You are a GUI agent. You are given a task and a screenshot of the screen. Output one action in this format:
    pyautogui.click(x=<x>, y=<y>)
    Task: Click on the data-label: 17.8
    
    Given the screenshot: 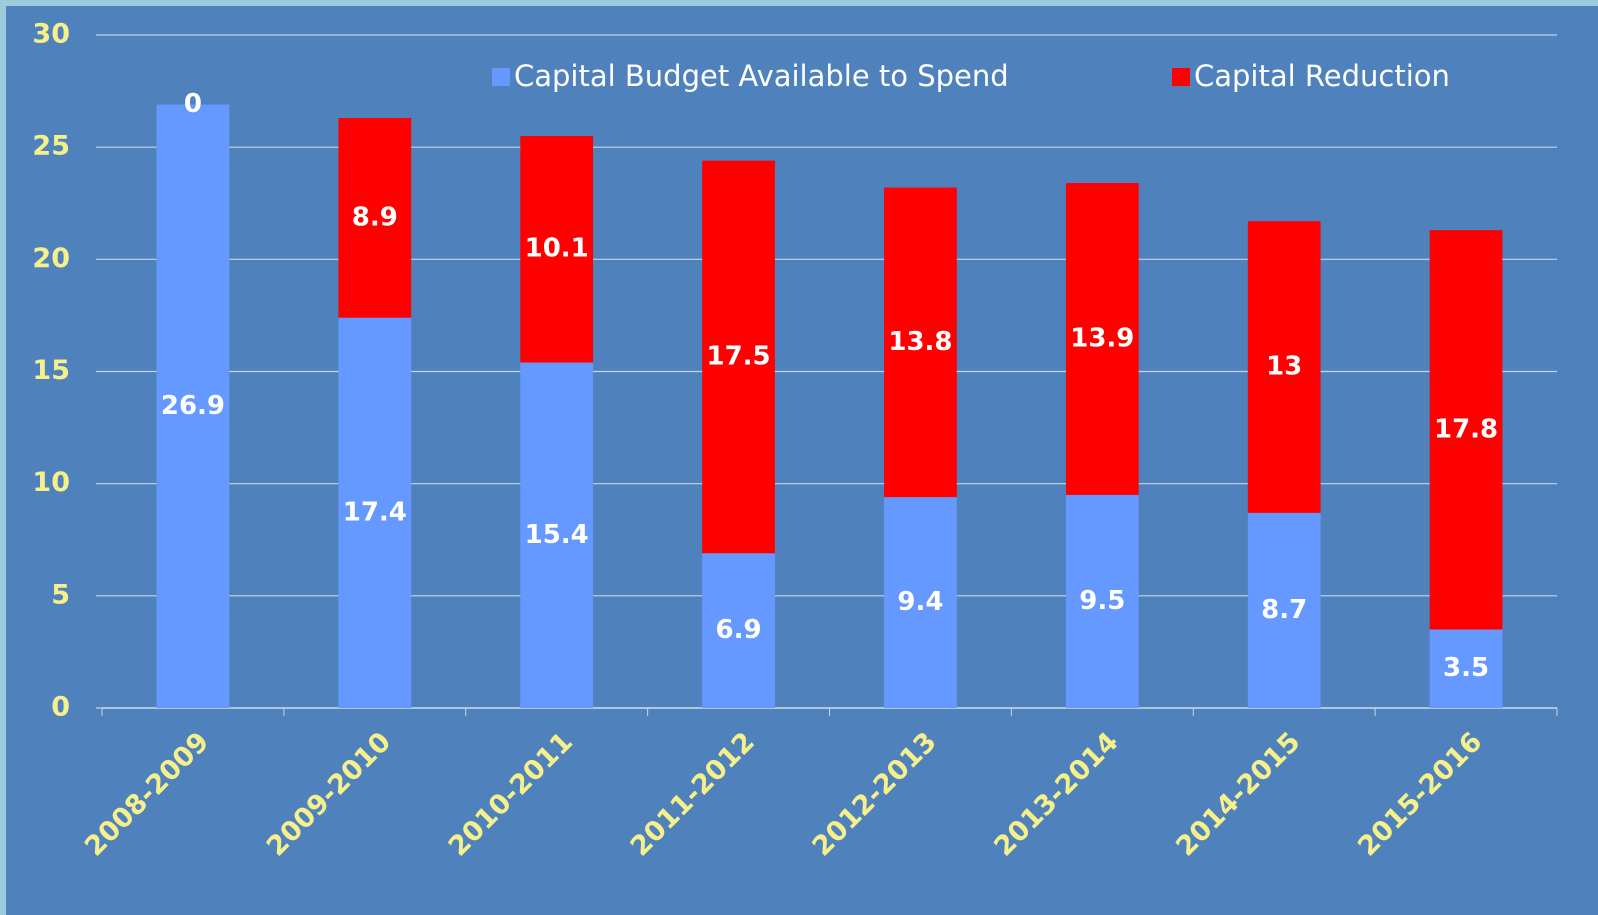 What is the action you would take?
    pyautogui.click(x=1466, y=429)
    